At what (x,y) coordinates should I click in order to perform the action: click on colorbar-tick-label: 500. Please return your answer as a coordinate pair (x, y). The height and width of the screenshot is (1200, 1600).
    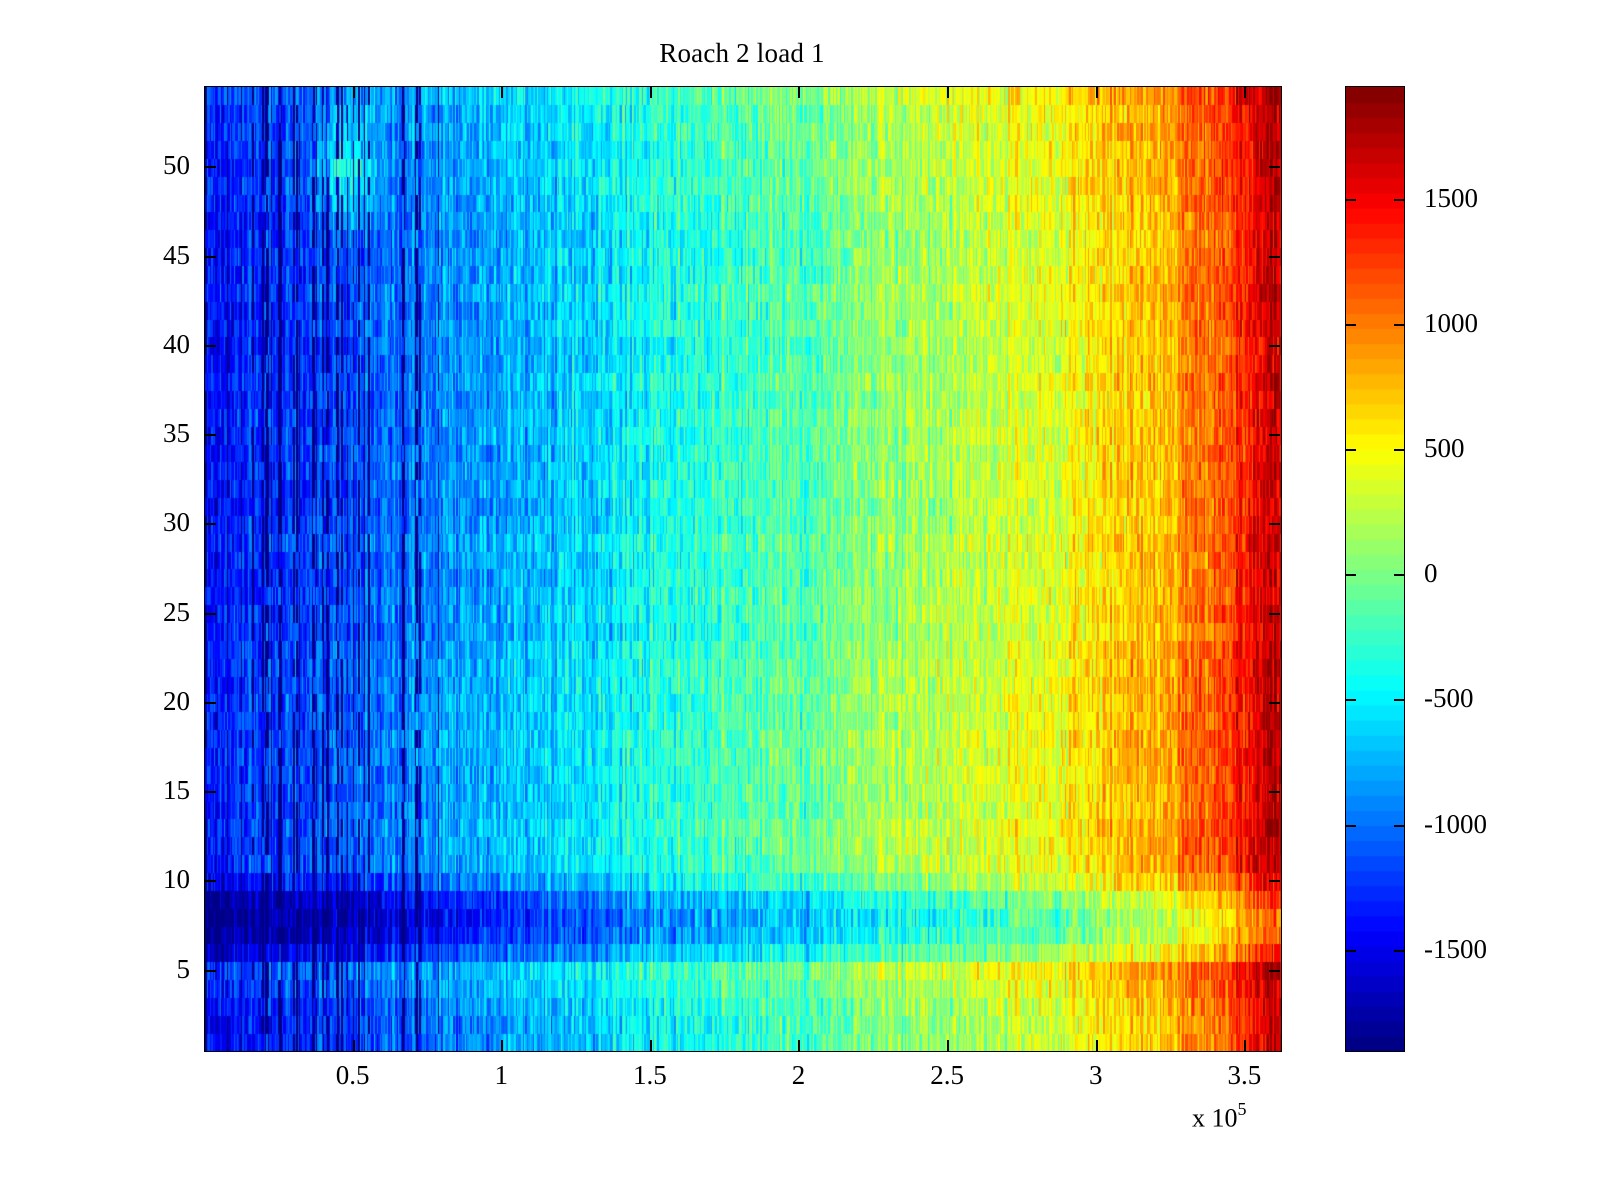
    Looking at the image, I should click on (1444, 448).